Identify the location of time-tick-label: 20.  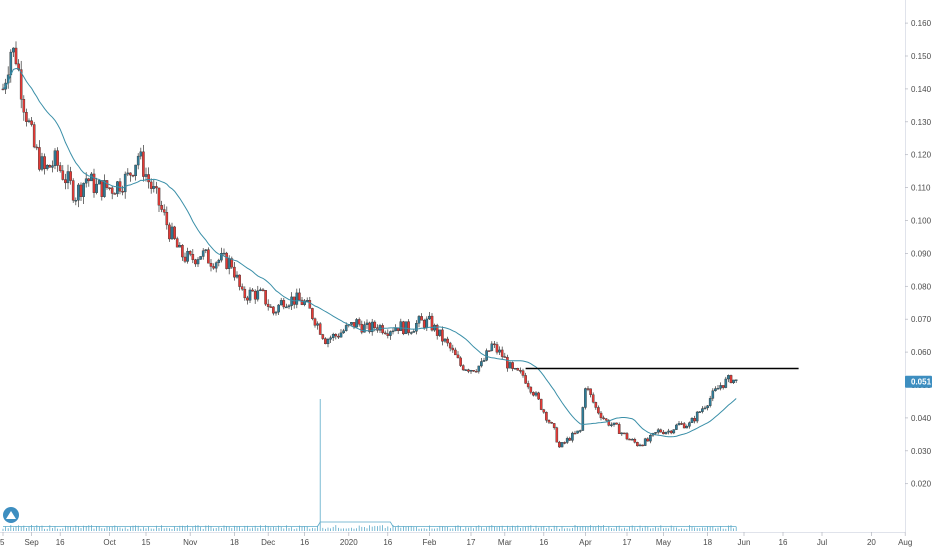
(871, 542).